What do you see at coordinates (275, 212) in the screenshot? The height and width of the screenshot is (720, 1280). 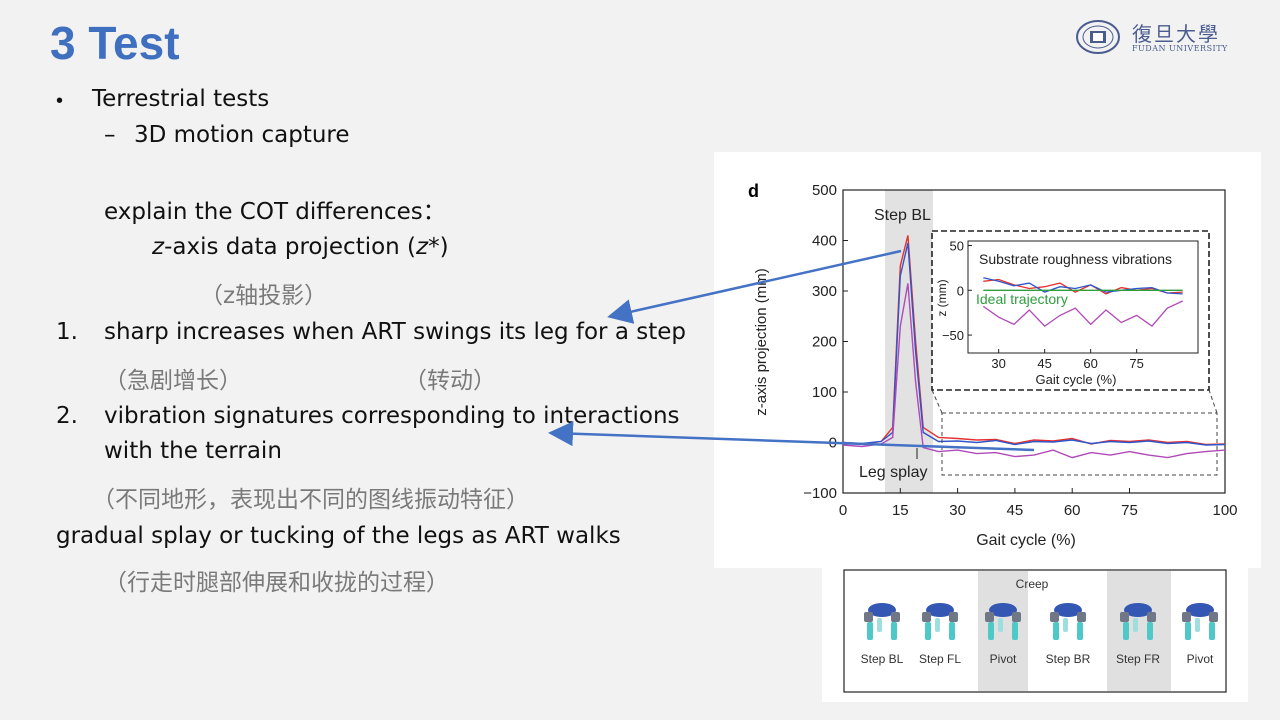 I see `line-explain-cot: explain the COT differences：` at bounding box center [275, 212].